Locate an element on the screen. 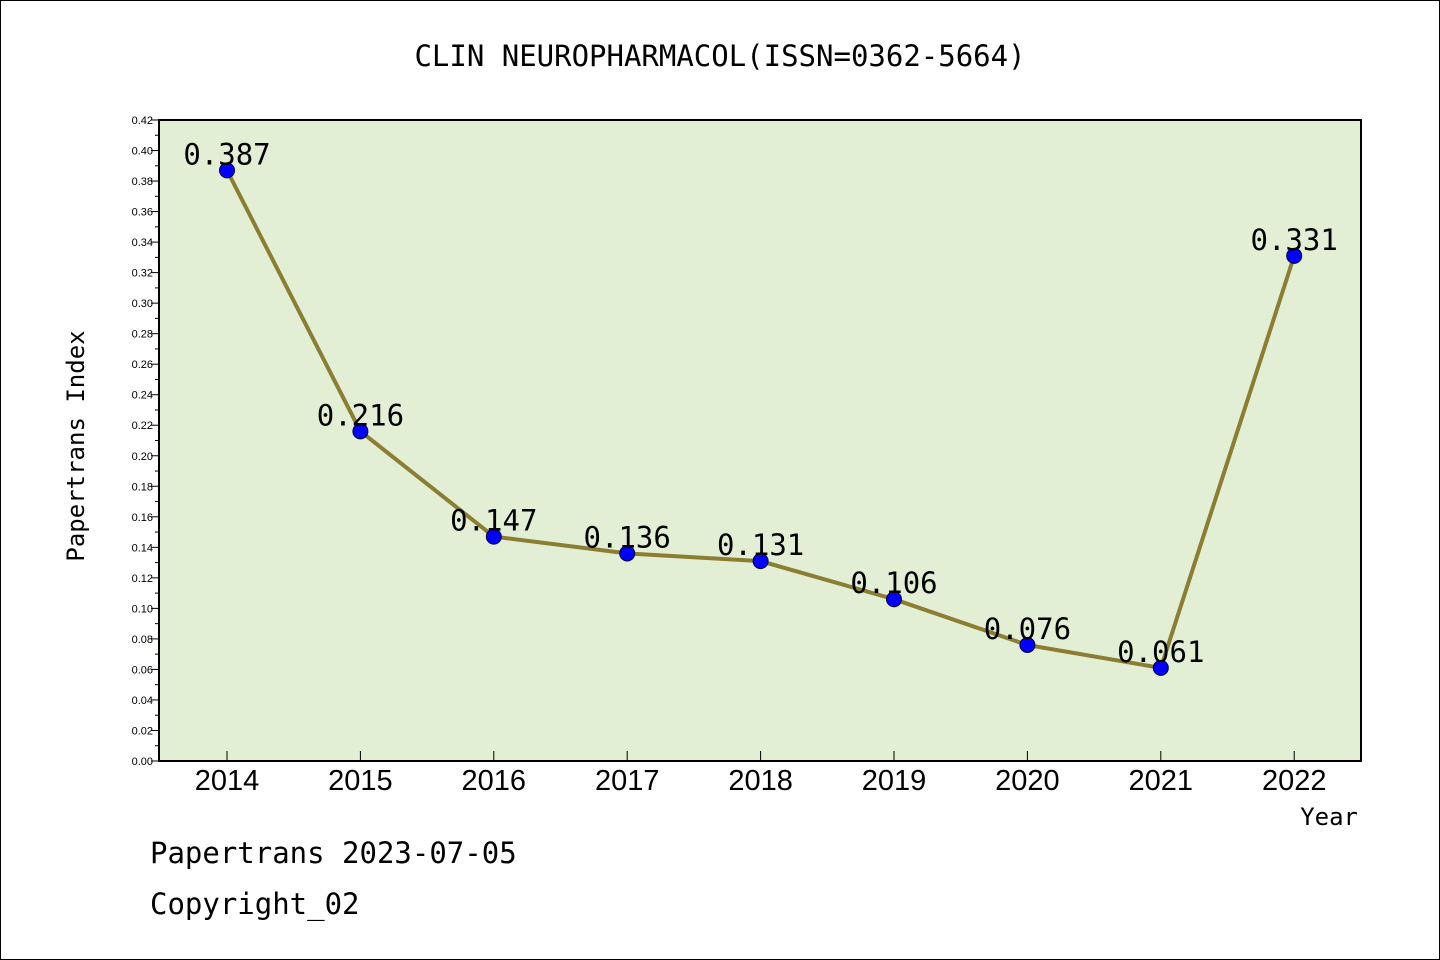 The height and width of the screenshot is (960, 1440). data-label: 0.216 is located at coordinates (360, 415).